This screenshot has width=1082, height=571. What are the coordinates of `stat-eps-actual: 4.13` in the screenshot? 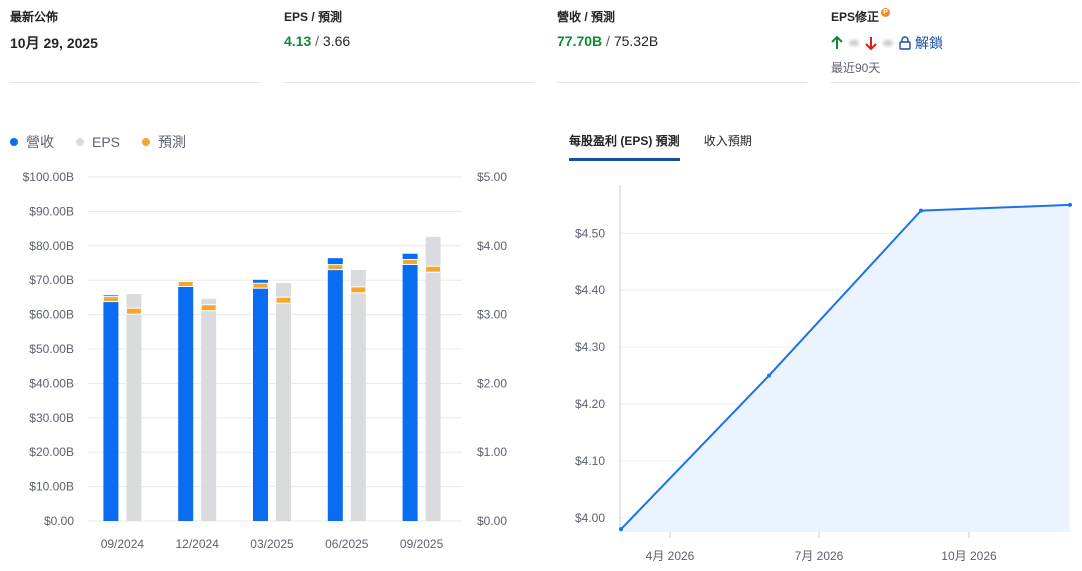 It's located at (298, 41).